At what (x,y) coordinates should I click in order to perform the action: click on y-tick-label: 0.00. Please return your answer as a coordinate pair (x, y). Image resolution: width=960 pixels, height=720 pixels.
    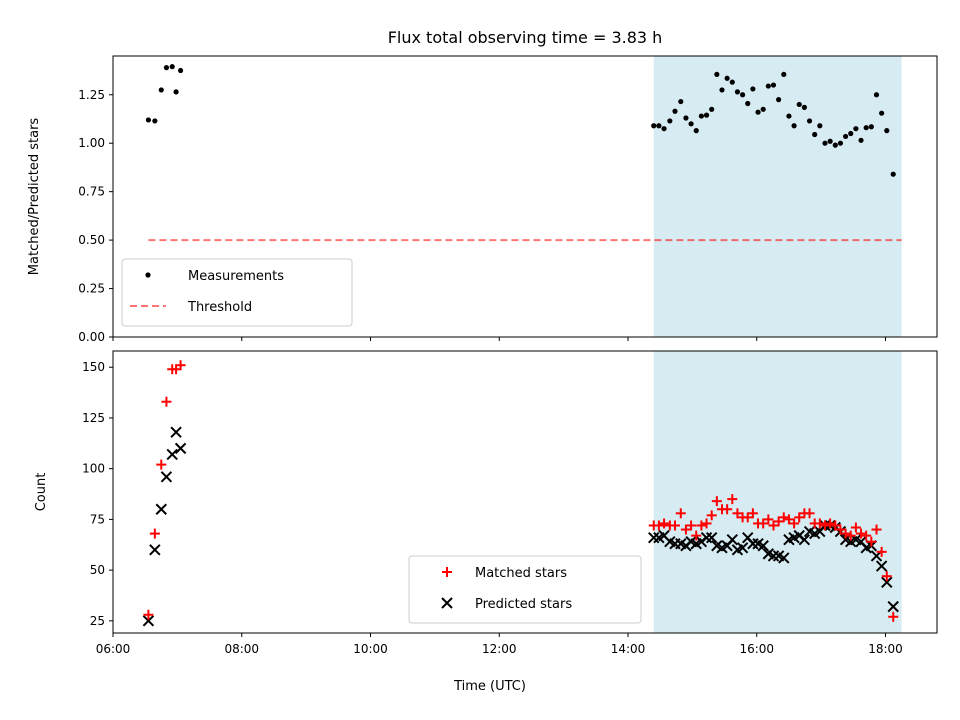
    Looking at the image, I should click on (91, 337).